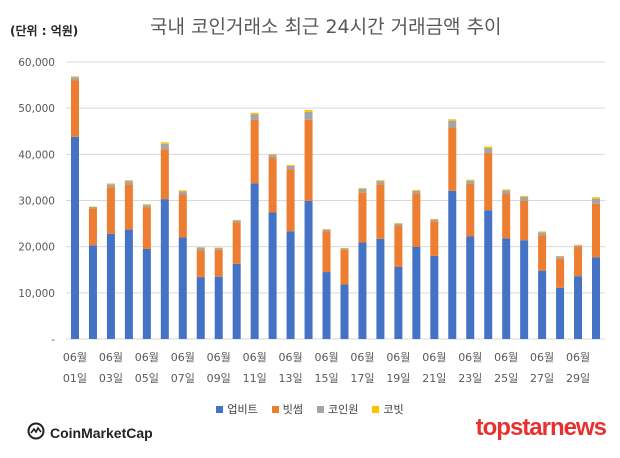 The height and width of the screenshot is (458, 620). I want to click on chart-title: 국내 코인거래소 최근 24시간 거래금액 추이, so click(326, 27).